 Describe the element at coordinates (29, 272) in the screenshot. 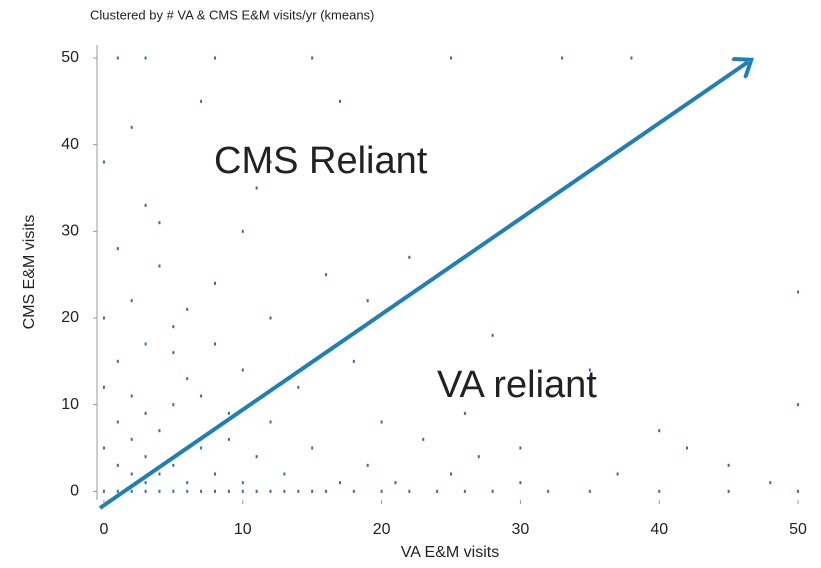

I see `y-axis-label: CMS E&M visits` at that location.